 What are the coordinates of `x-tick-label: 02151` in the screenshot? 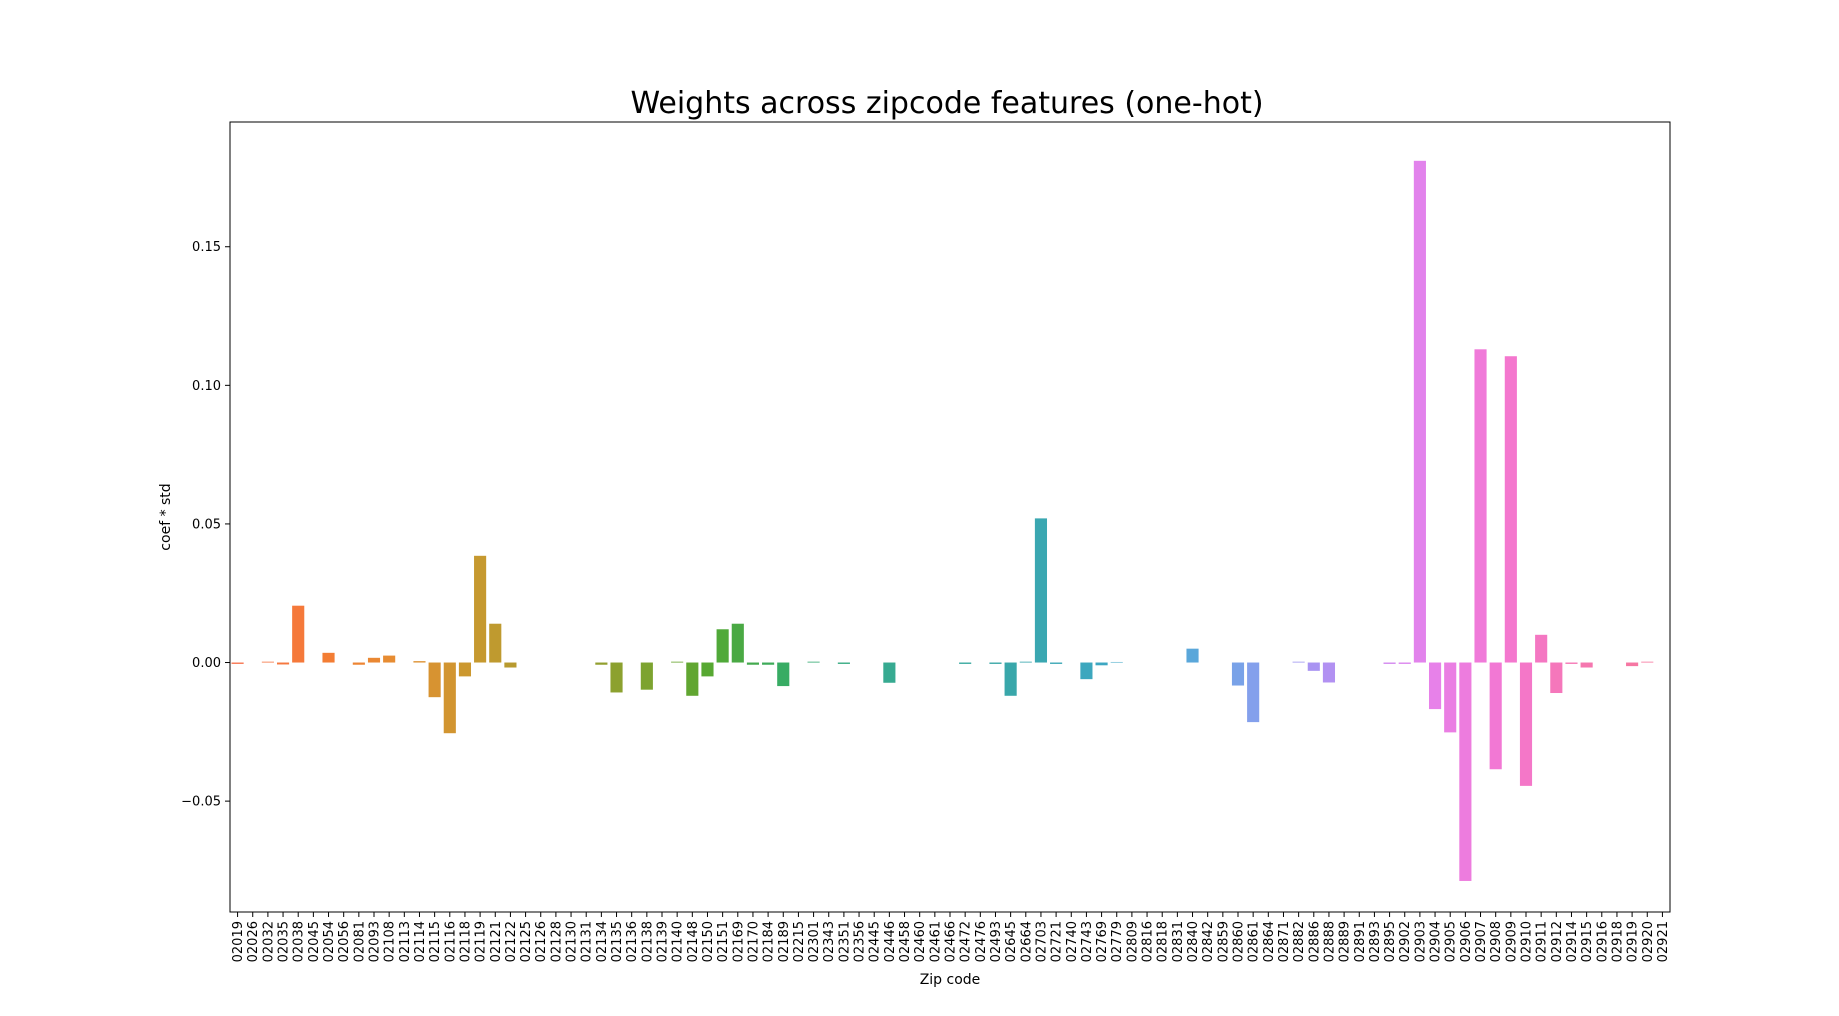 It's located at (723, 941).